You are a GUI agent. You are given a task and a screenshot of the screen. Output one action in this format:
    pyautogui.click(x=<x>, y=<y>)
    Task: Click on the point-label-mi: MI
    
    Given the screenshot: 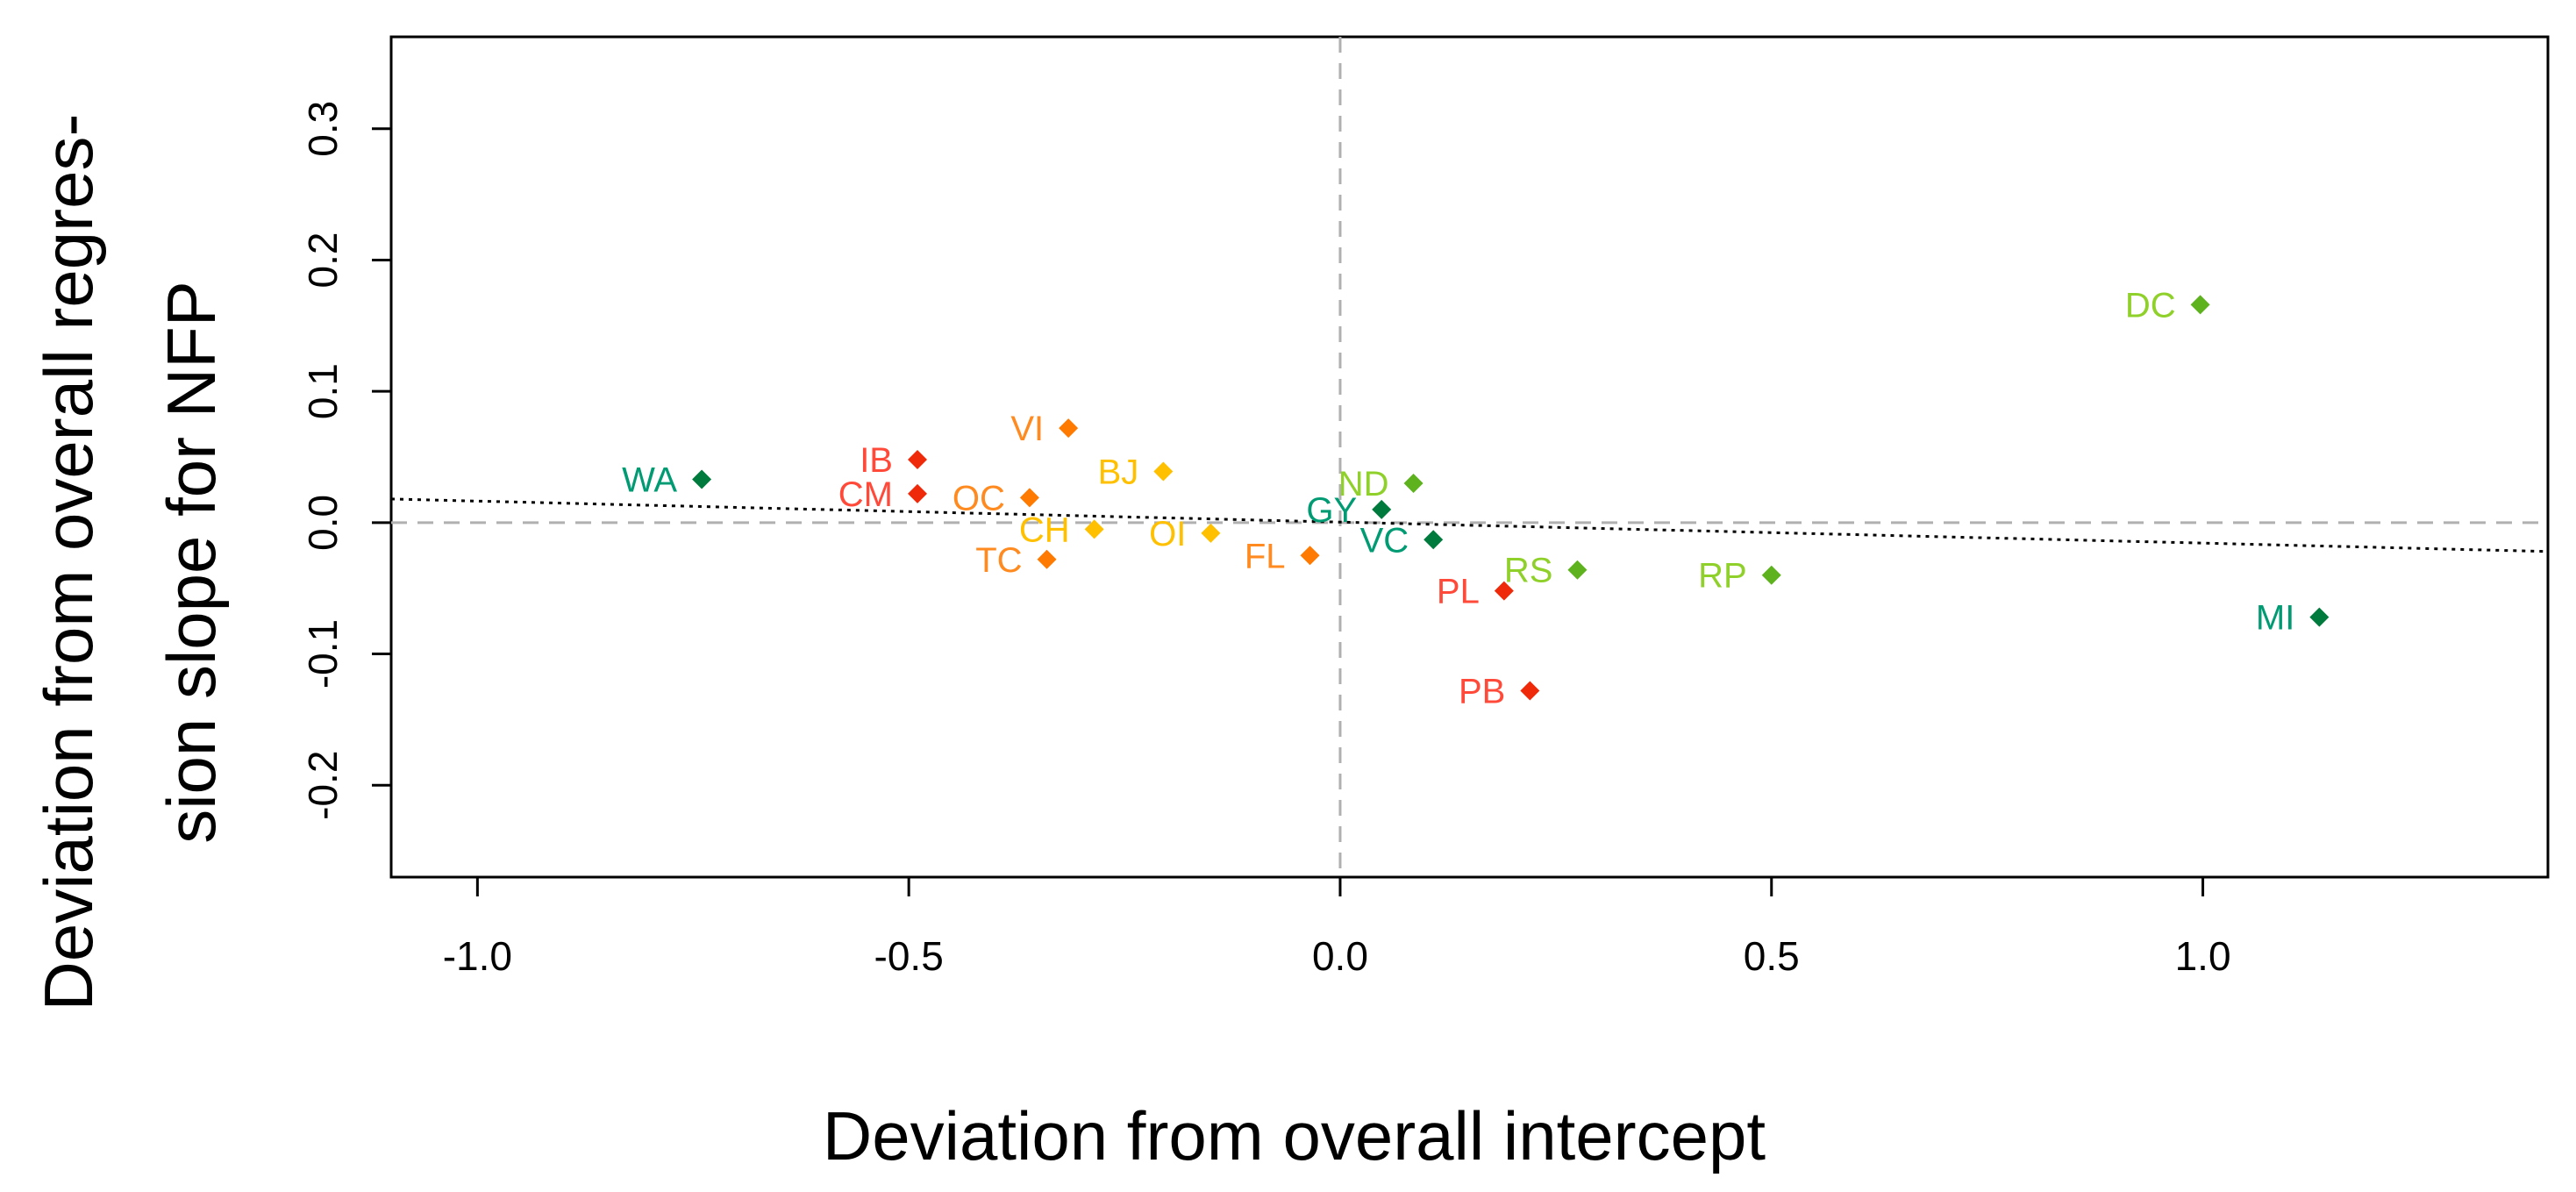 What is the action you would take?
    pyautogui.click(x=2275, y=618)
    